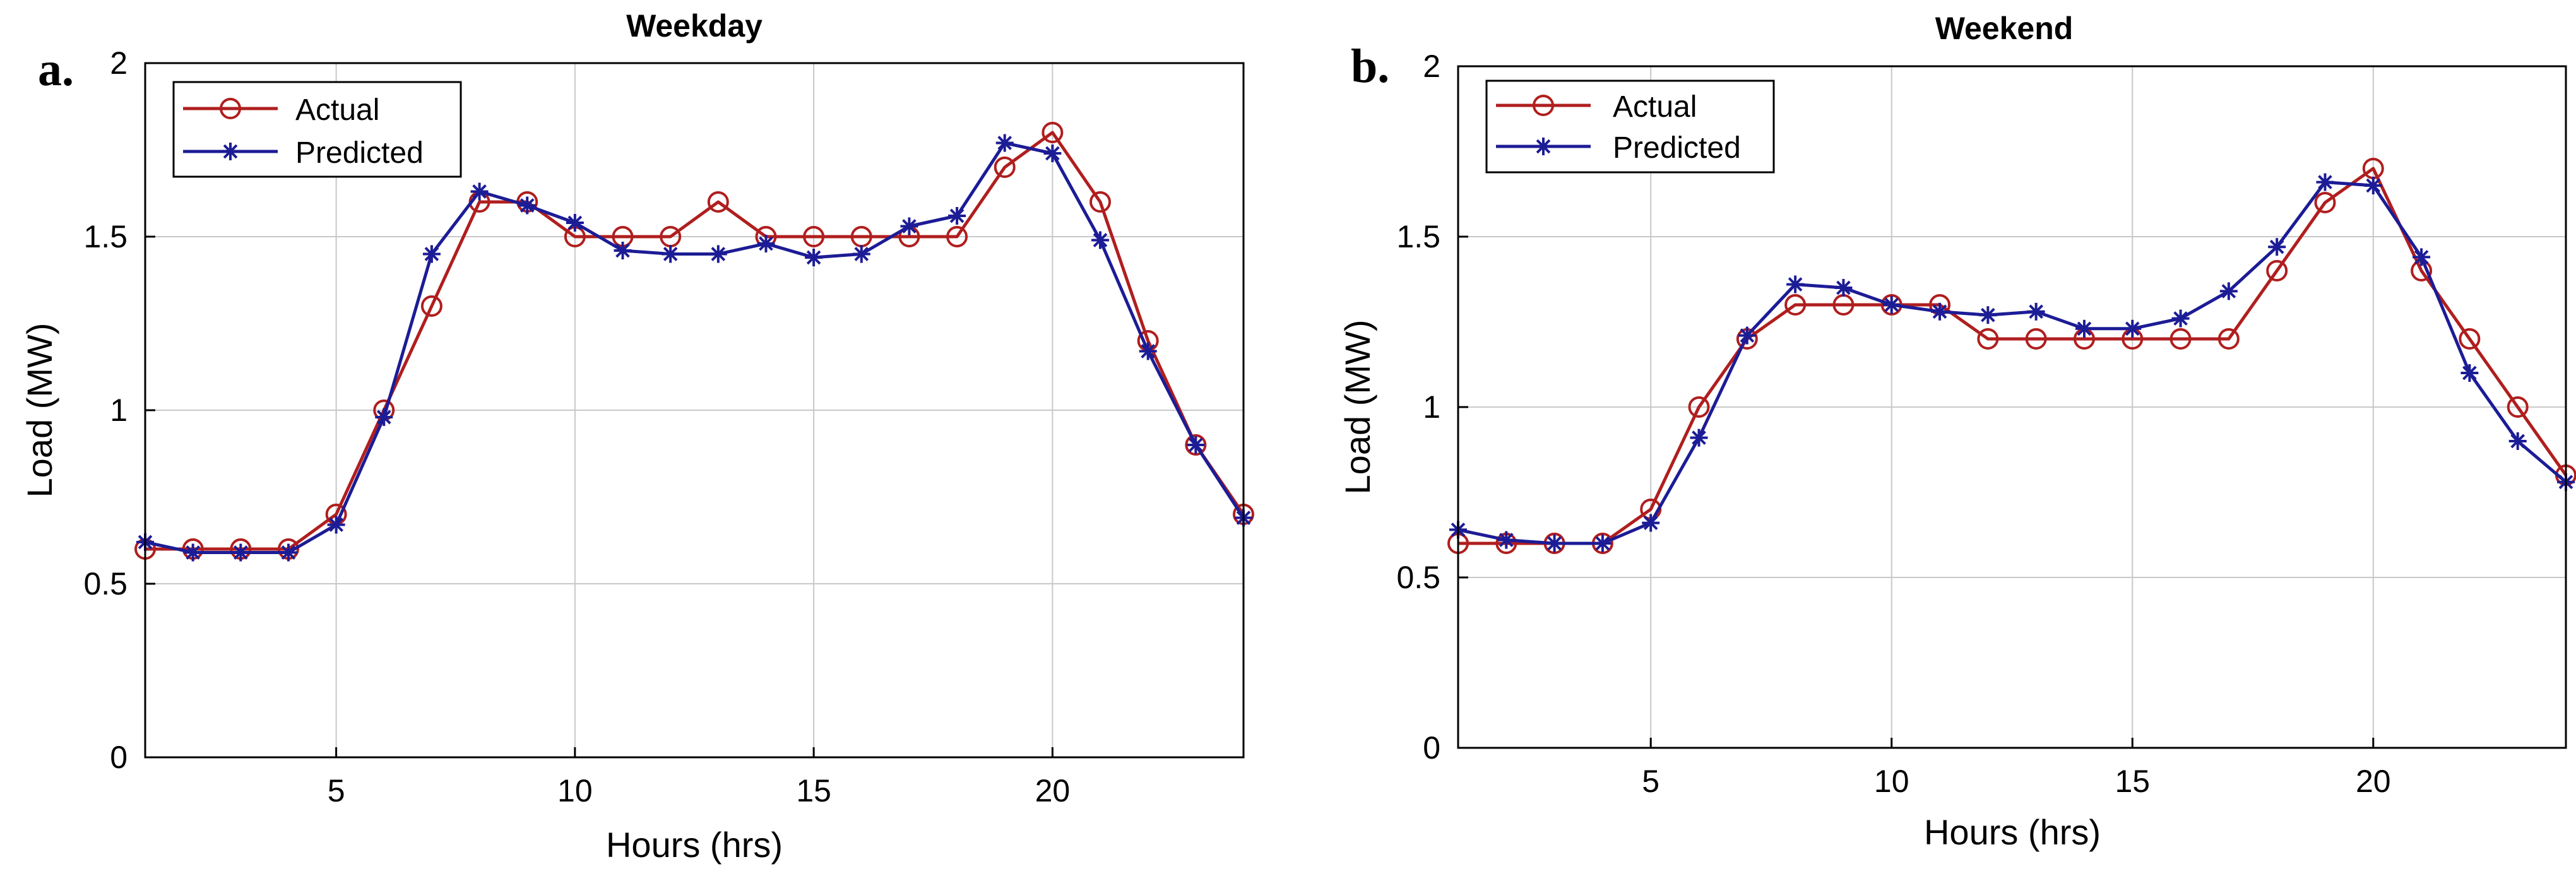 Image resolution: width=2576 pixels, height=881 pixels. I want to click on legend-entry-predicted: Predicted, so click(1619, 148).